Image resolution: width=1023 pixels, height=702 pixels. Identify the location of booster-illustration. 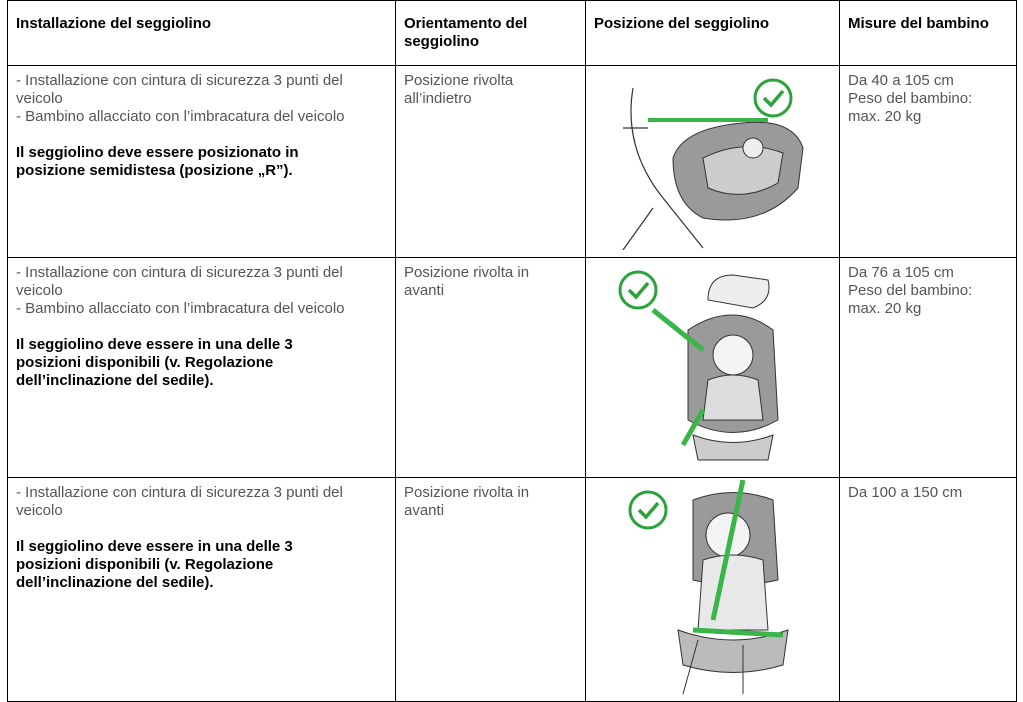
(708, 587).